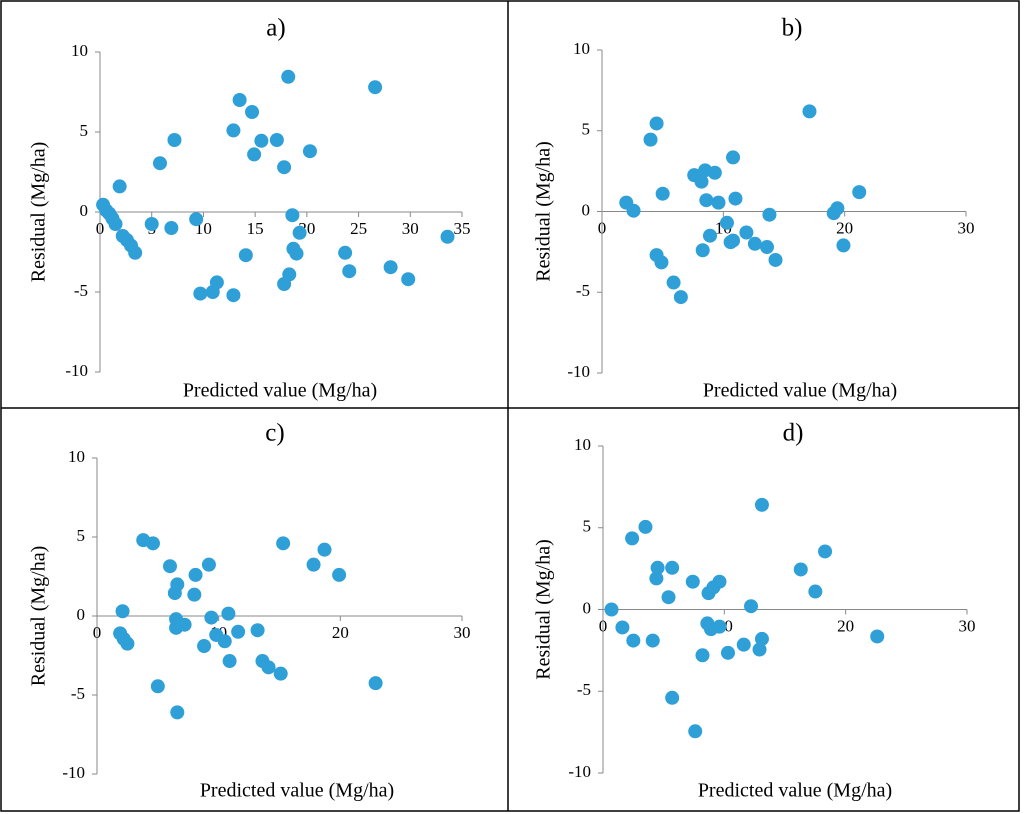  Describe the element at coordinates (792, 28) in the screenshot. I see `panel-title: b)` at that location.